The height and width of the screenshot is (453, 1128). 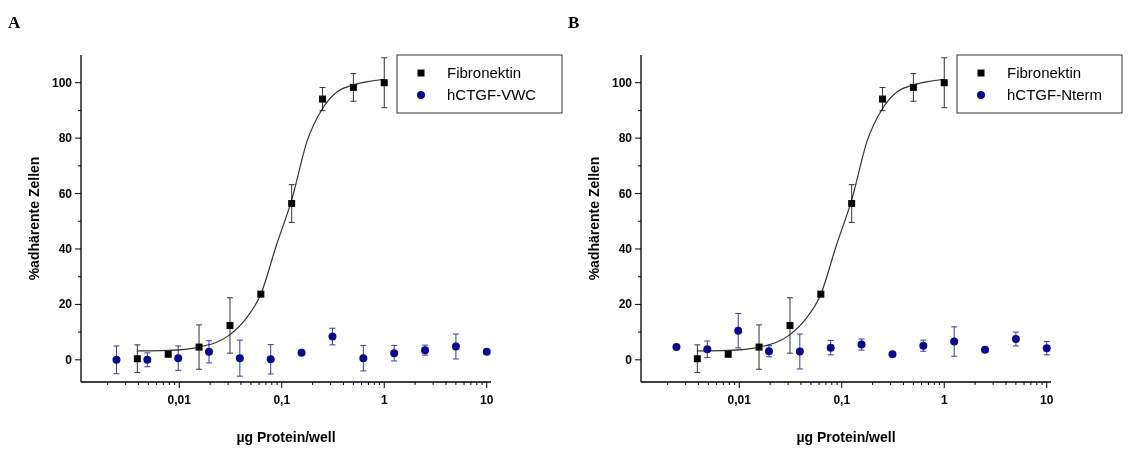 I want to click on chart-title: A, so click(x=14, y=22).